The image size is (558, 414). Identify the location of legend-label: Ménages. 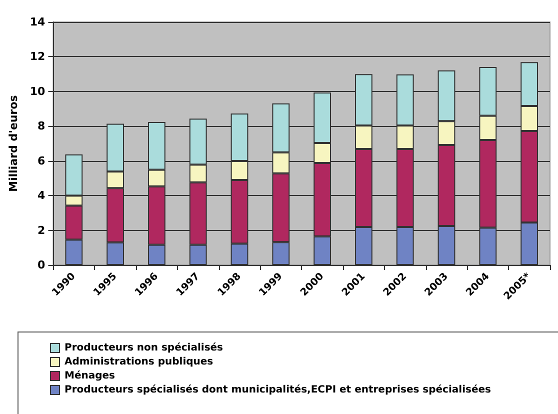
(90, 376).